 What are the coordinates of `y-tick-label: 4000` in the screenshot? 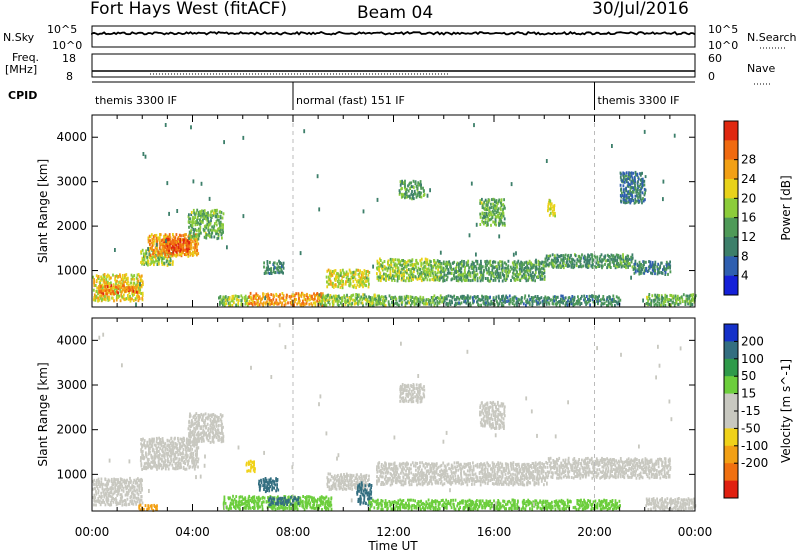 It's located at (71, 137).